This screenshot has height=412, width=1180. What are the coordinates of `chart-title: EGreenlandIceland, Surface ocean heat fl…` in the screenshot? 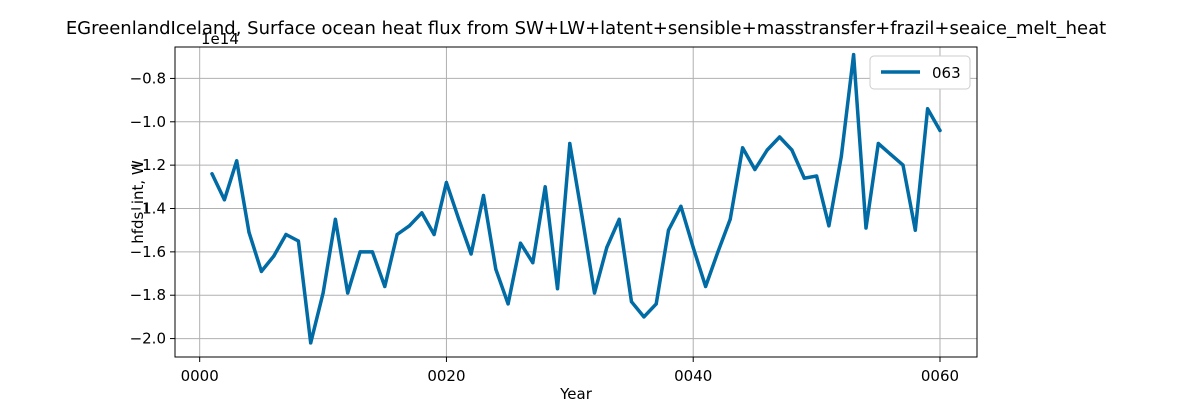 It's located at (586, 28).